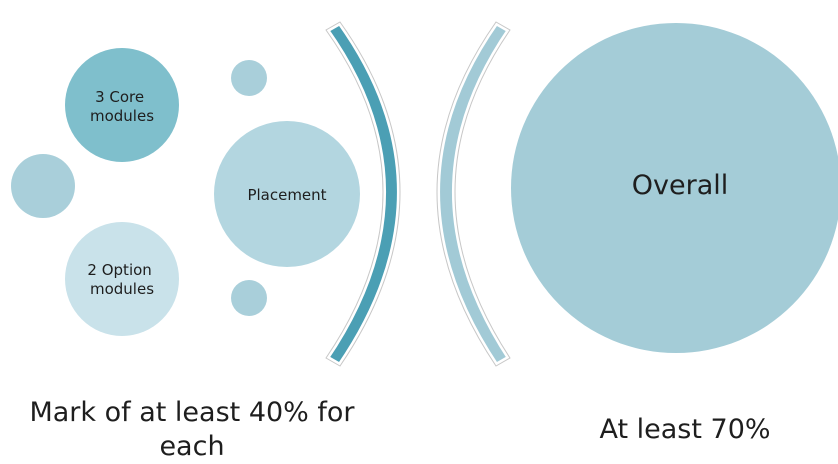 The width and height of the screenshot is (838, 464). Describe the element at coordinates (43, 186) in the screenshot. I see `small-circle-left` at that location.